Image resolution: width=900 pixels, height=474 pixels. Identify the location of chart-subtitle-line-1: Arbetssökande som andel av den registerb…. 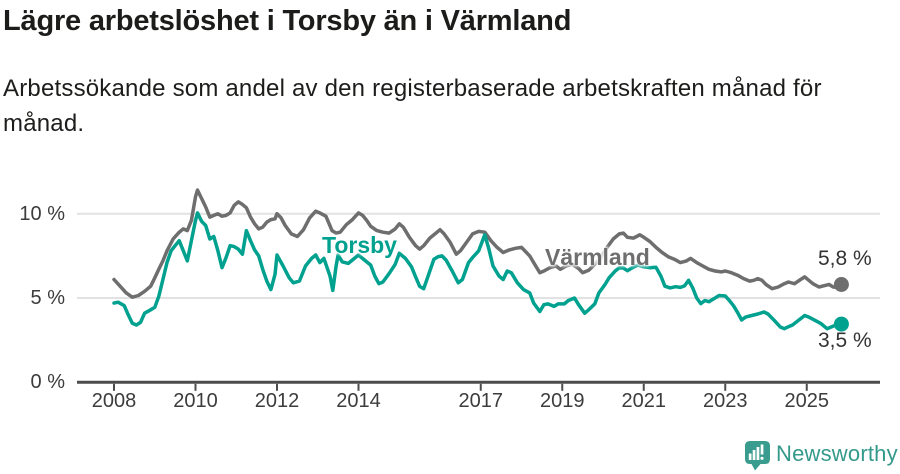
(412, 88).